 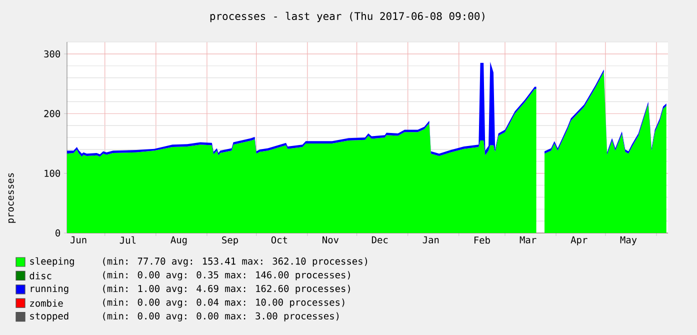 What do you see at coordinates (430, 240) in the screenshot?
I see `x-tick-label: Jan` at bounding box center [430, 240].